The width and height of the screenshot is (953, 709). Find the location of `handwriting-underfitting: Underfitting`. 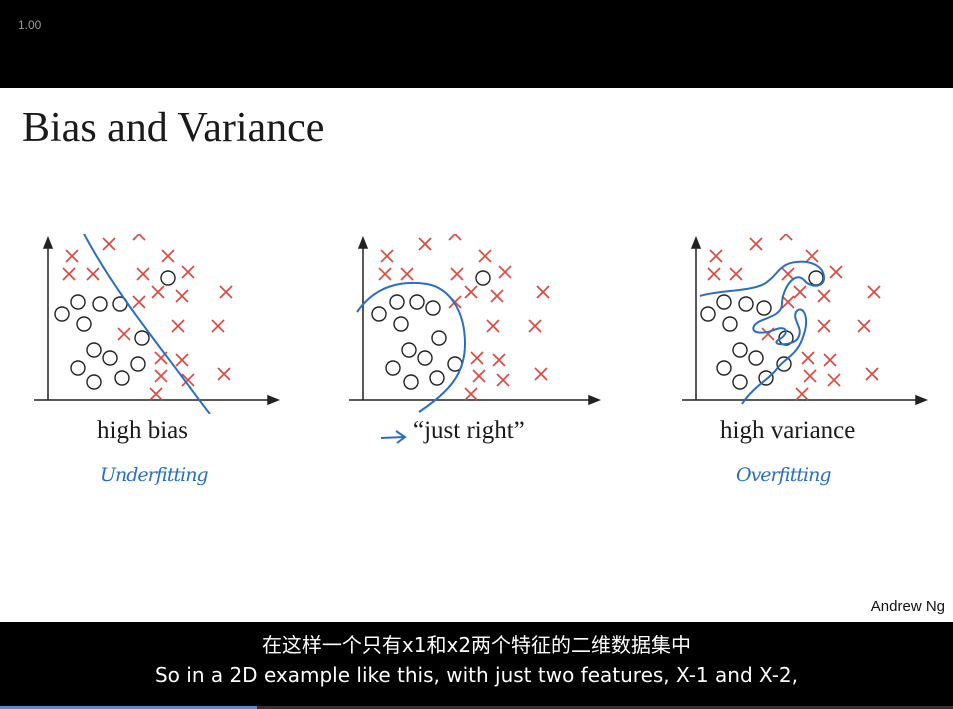

handwriting-underfitting: Underfitting is located at coordinates (154, 475).